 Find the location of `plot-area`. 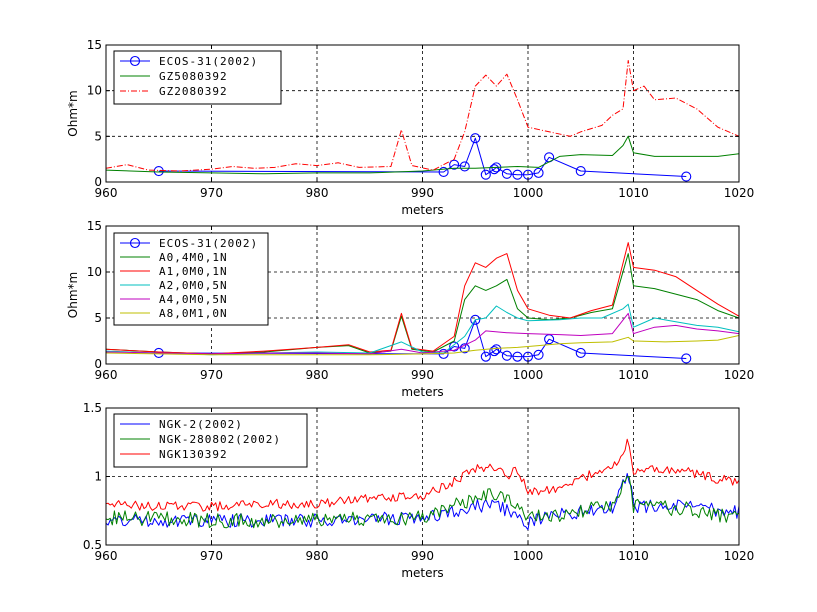

plot-area is located at coordinates (422, 484).